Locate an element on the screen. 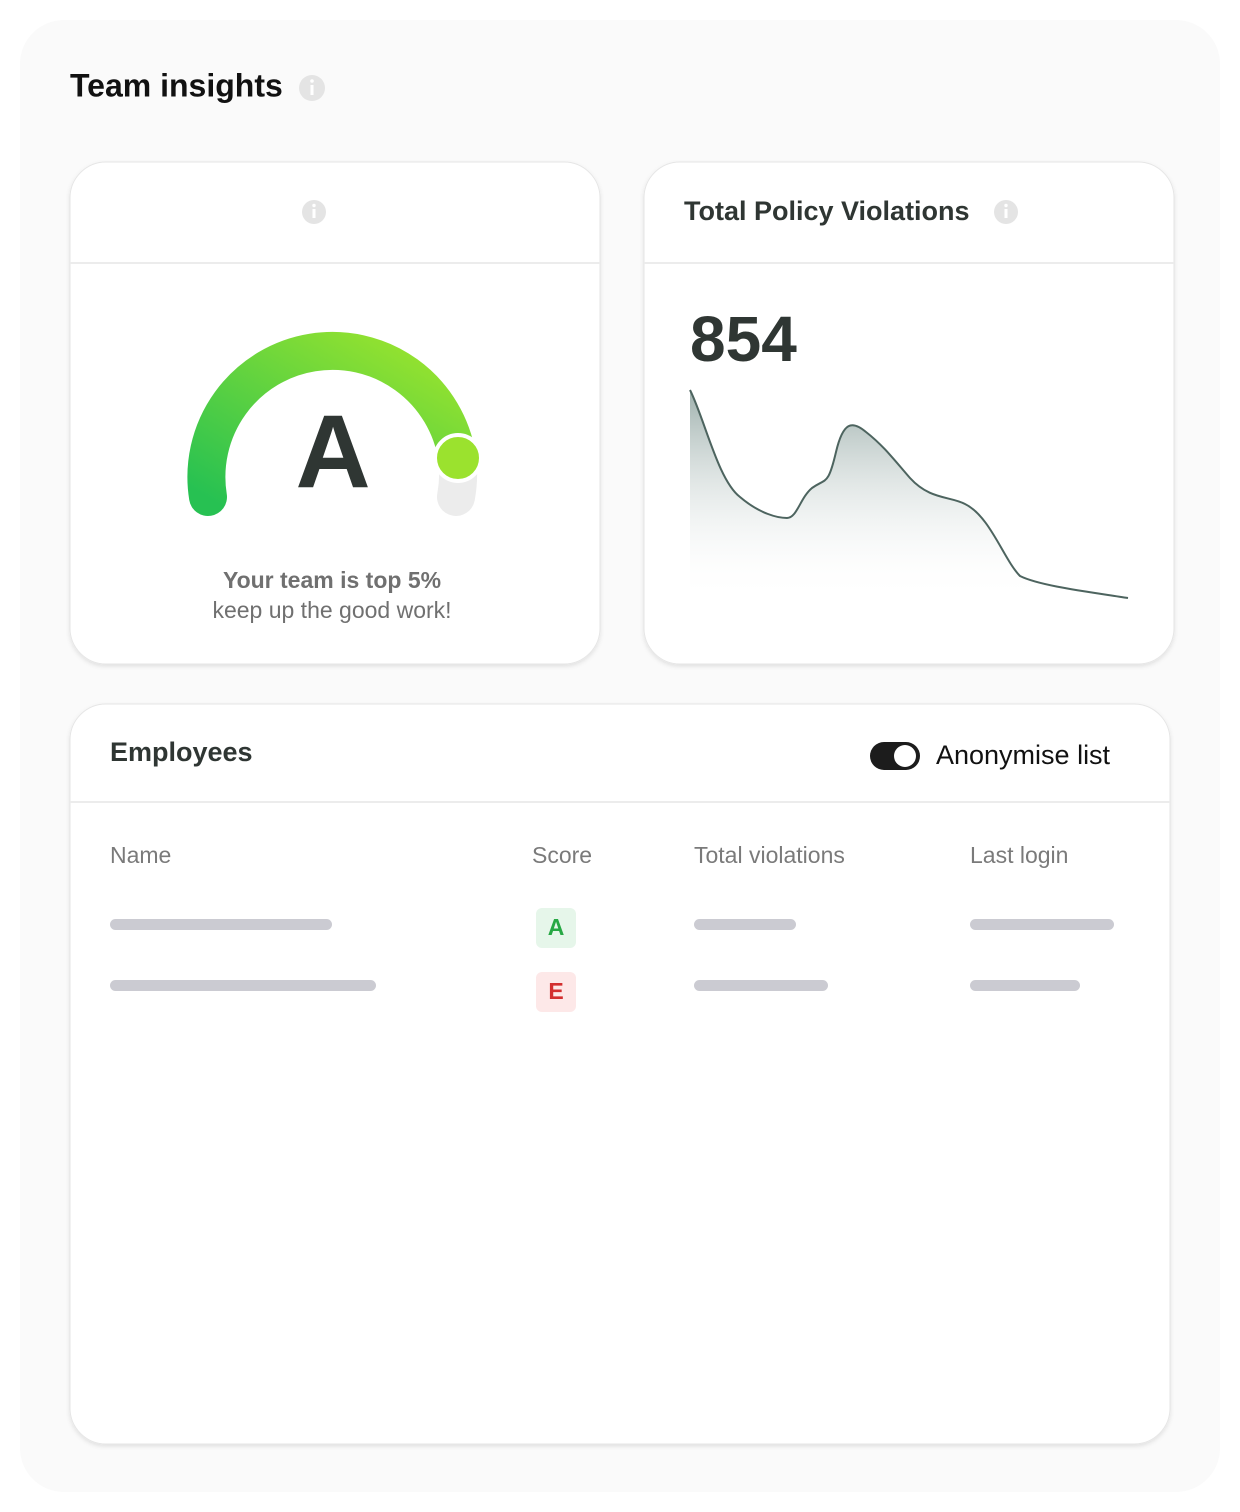 This screenshot has height=1512, width=1240. gauge-arc is located at coordinates (331, 423).